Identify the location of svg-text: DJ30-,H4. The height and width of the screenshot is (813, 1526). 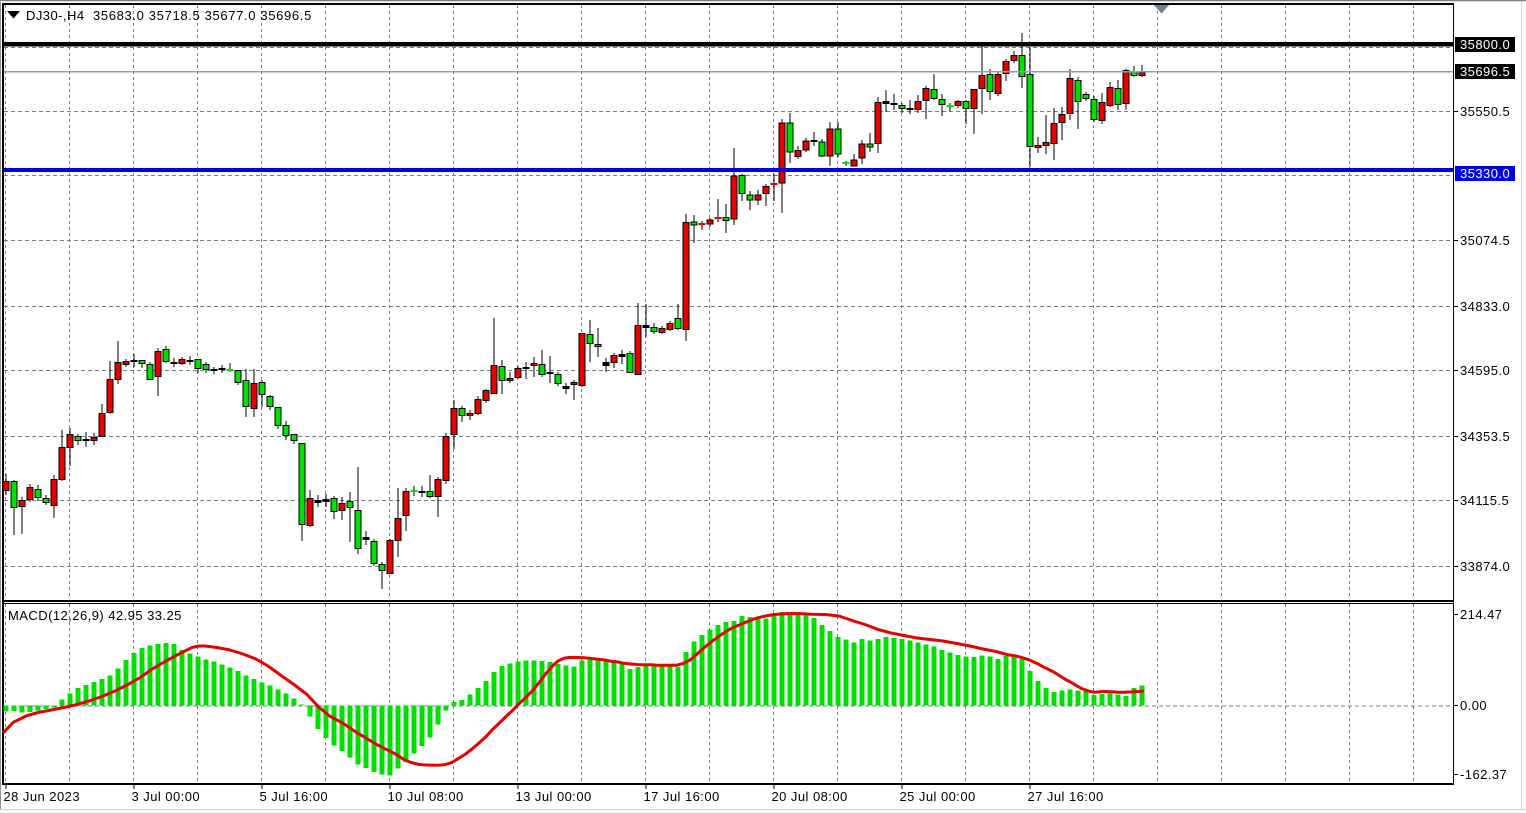
(55, 15).